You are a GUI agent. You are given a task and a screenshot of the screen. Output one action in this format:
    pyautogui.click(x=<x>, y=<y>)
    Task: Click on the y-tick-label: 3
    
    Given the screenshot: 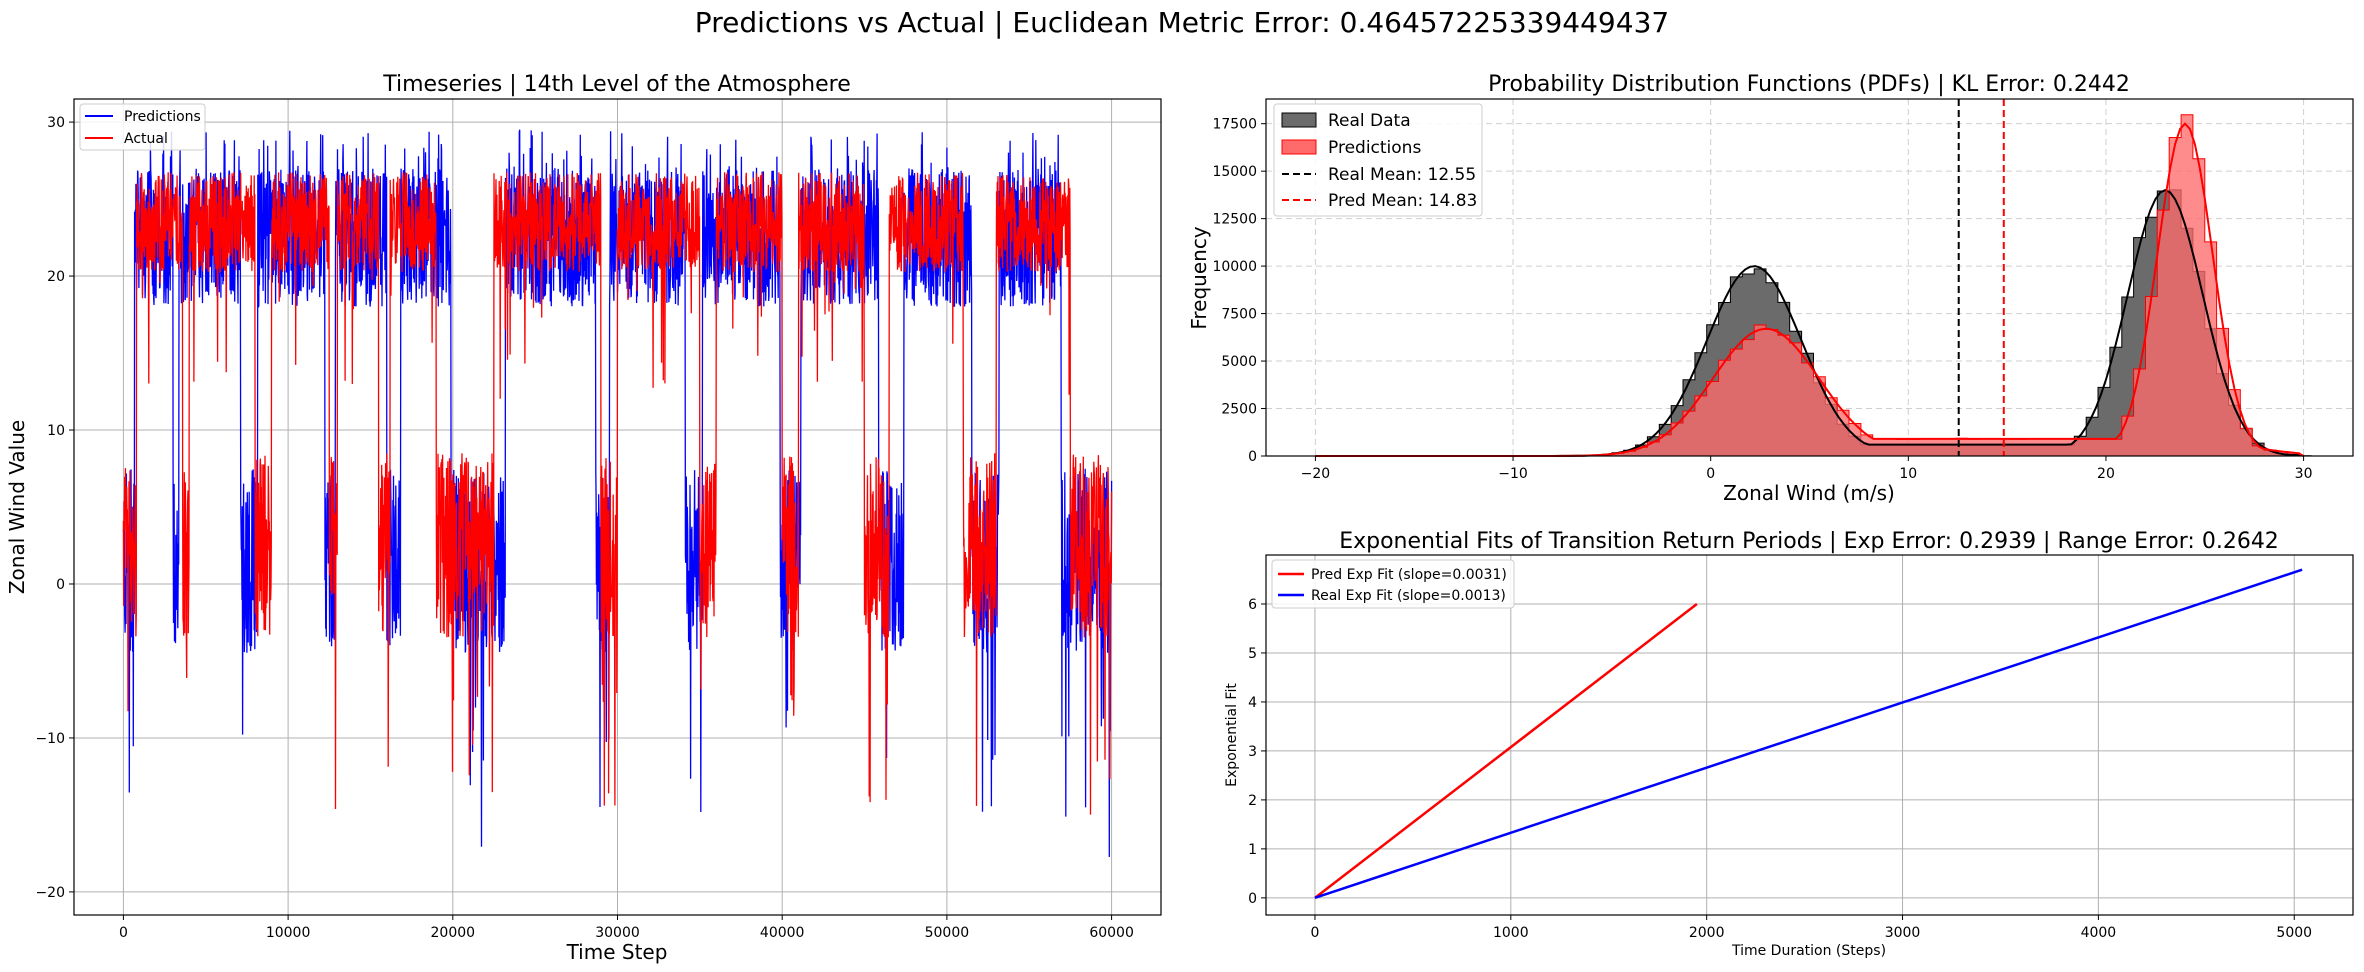 What is the action you would take?
    pyautogui.click(x=1252, y=752)
    